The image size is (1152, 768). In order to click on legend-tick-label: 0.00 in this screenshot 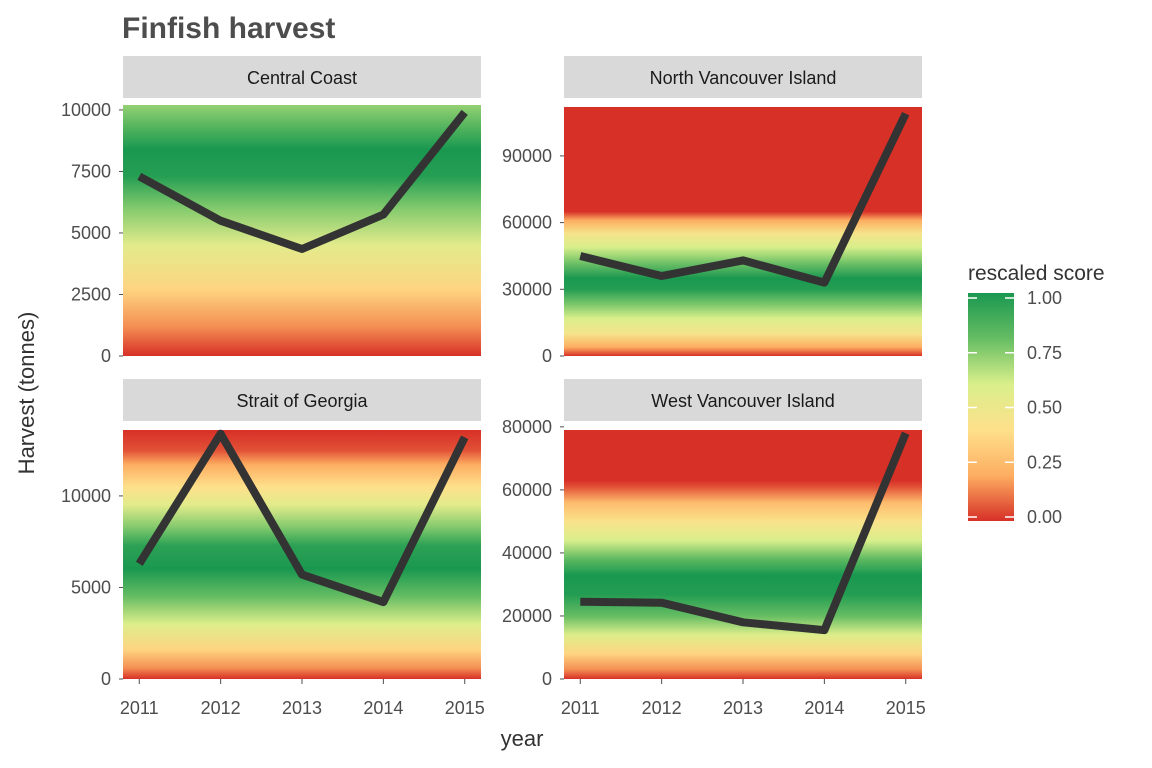, I will do `click(1044, 517)`.